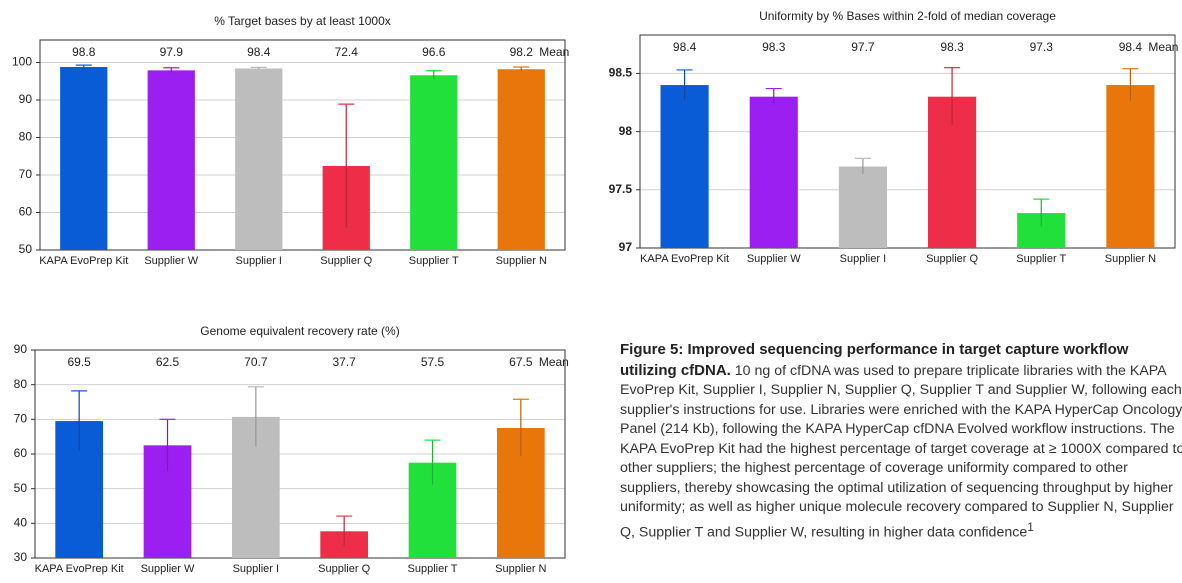  Describe the element at coordinates (434, 52) in the screenshot. I see `value-label: 96.6` at that location.